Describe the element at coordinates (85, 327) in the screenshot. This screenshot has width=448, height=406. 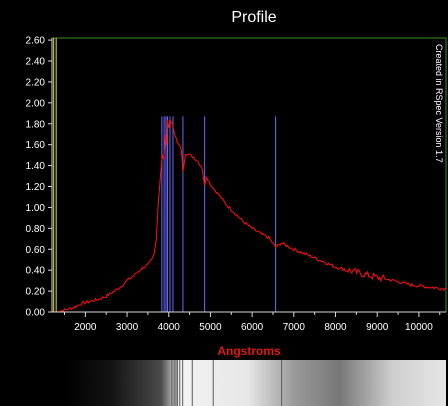
I see `x-tick-label: 2000` at that location.